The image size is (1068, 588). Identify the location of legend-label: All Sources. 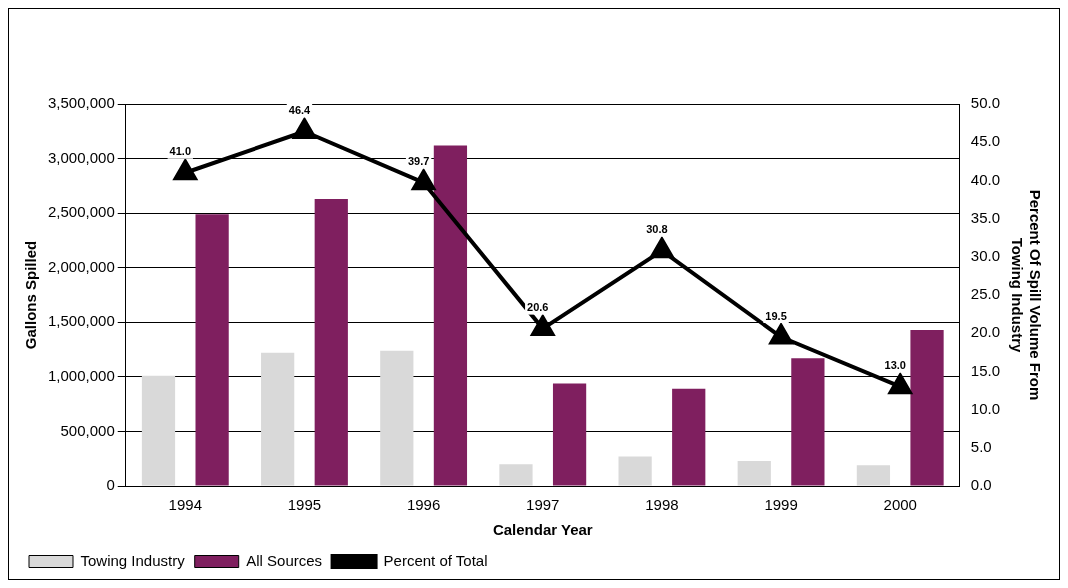
(284, 560).